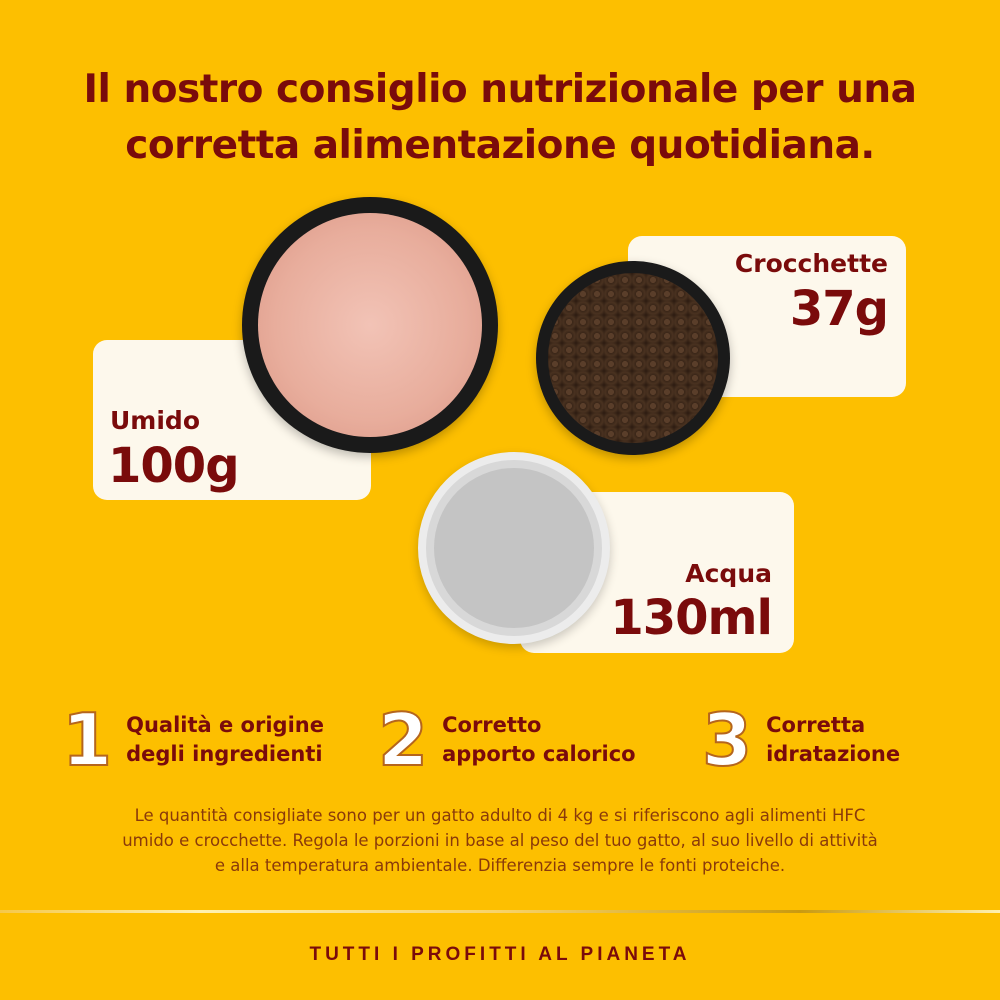  What do you see at coordinates (87, 740) in the screenshot?
I see `feature-number: 1` at bounding box center [87, 740].